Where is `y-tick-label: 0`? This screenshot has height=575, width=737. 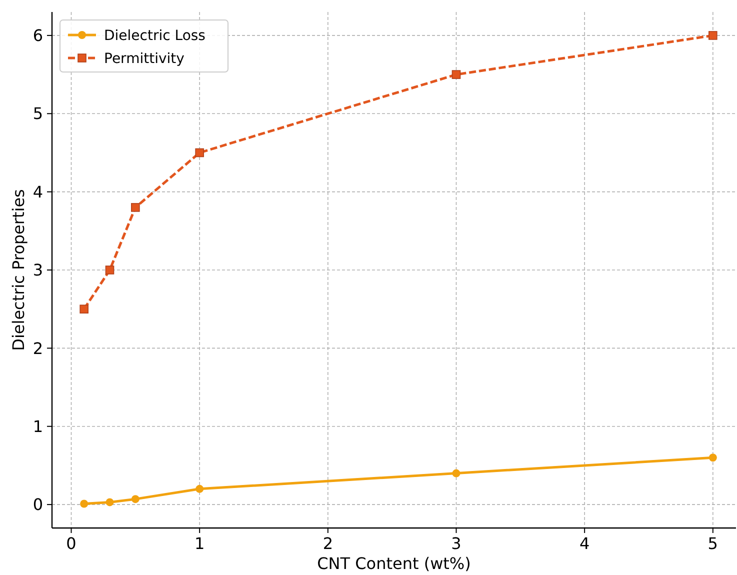 y-tick-label: 0 is located at coordinates (37, 504).